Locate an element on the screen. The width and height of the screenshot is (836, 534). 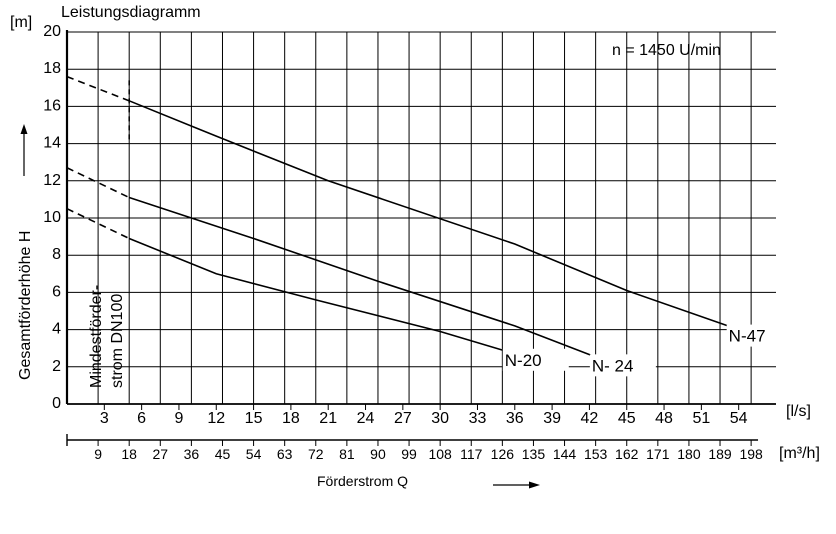
x2-tick-label: 9 is located at coordinates (98, 454).